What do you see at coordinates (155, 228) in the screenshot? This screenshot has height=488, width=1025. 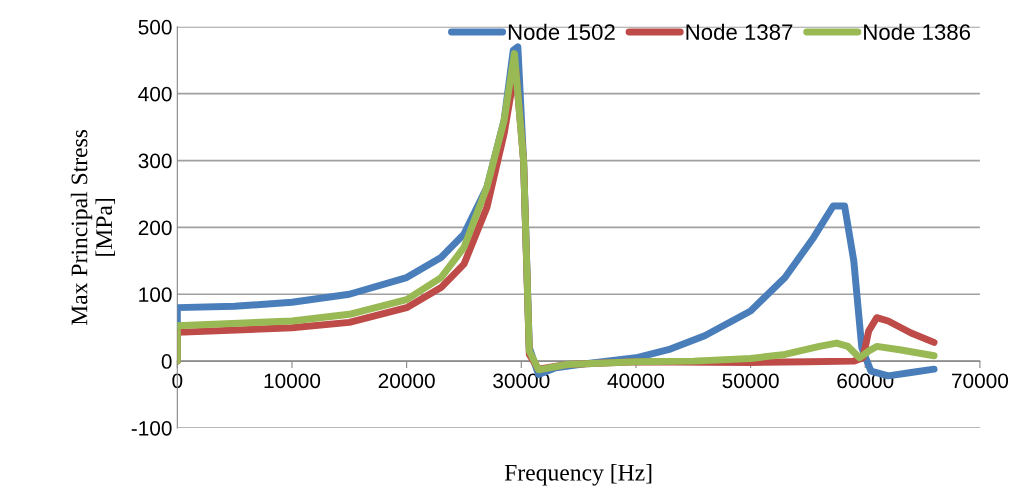 I see `y-tick-label: 200` at bounding box center [155, 228].